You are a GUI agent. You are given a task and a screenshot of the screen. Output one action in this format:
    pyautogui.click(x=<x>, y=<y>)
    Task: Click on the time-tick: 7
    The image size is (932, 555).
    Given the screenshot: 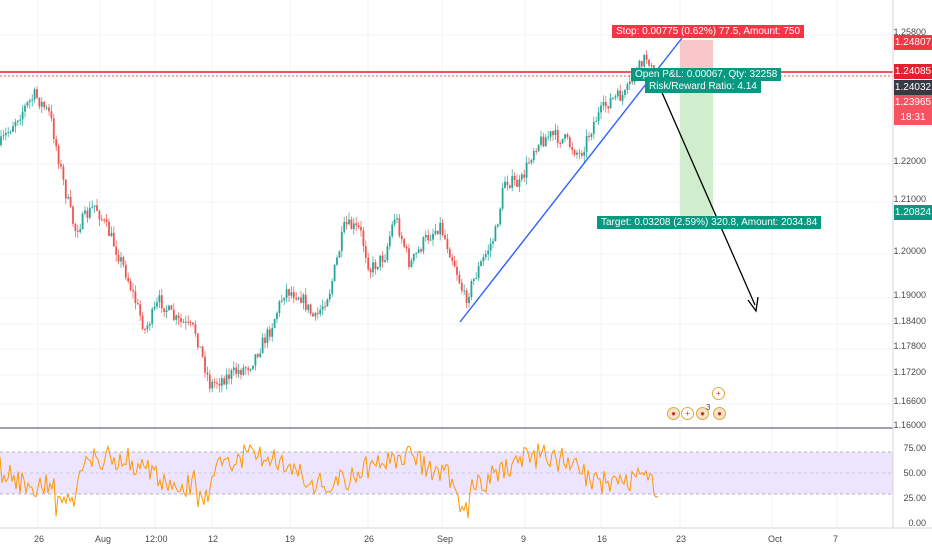 What is the action you would take?
    pyautogui.click(x=836, y=539)
    